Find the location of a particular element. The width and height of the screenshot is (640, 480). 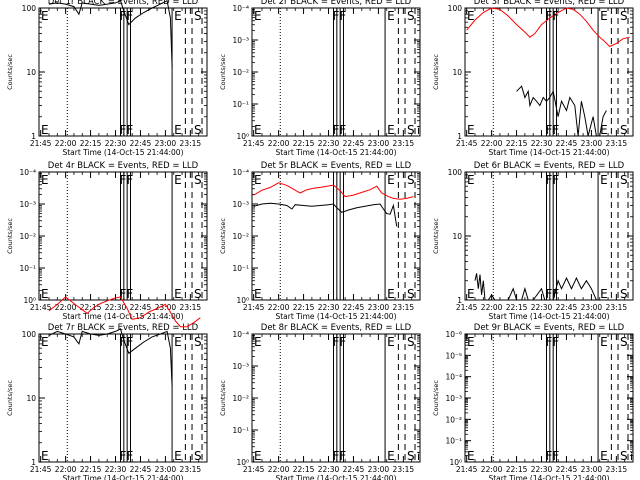

panel-title: Det 4r BLACK = Events, RED = LLD is located at coordinates (123, 166).